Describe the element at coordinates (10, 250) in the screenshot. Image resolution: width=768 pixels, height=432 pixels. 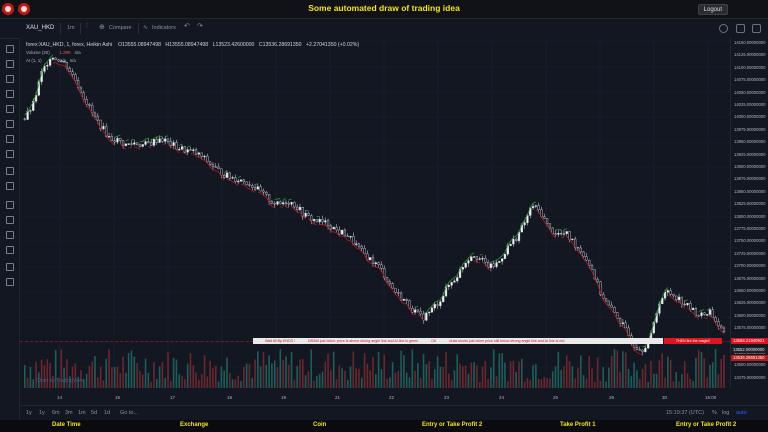
I see `eye-icon` at that location.